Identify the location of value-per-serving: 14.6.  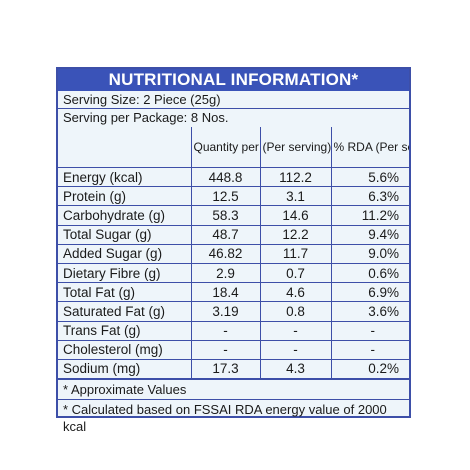
(295, 215).